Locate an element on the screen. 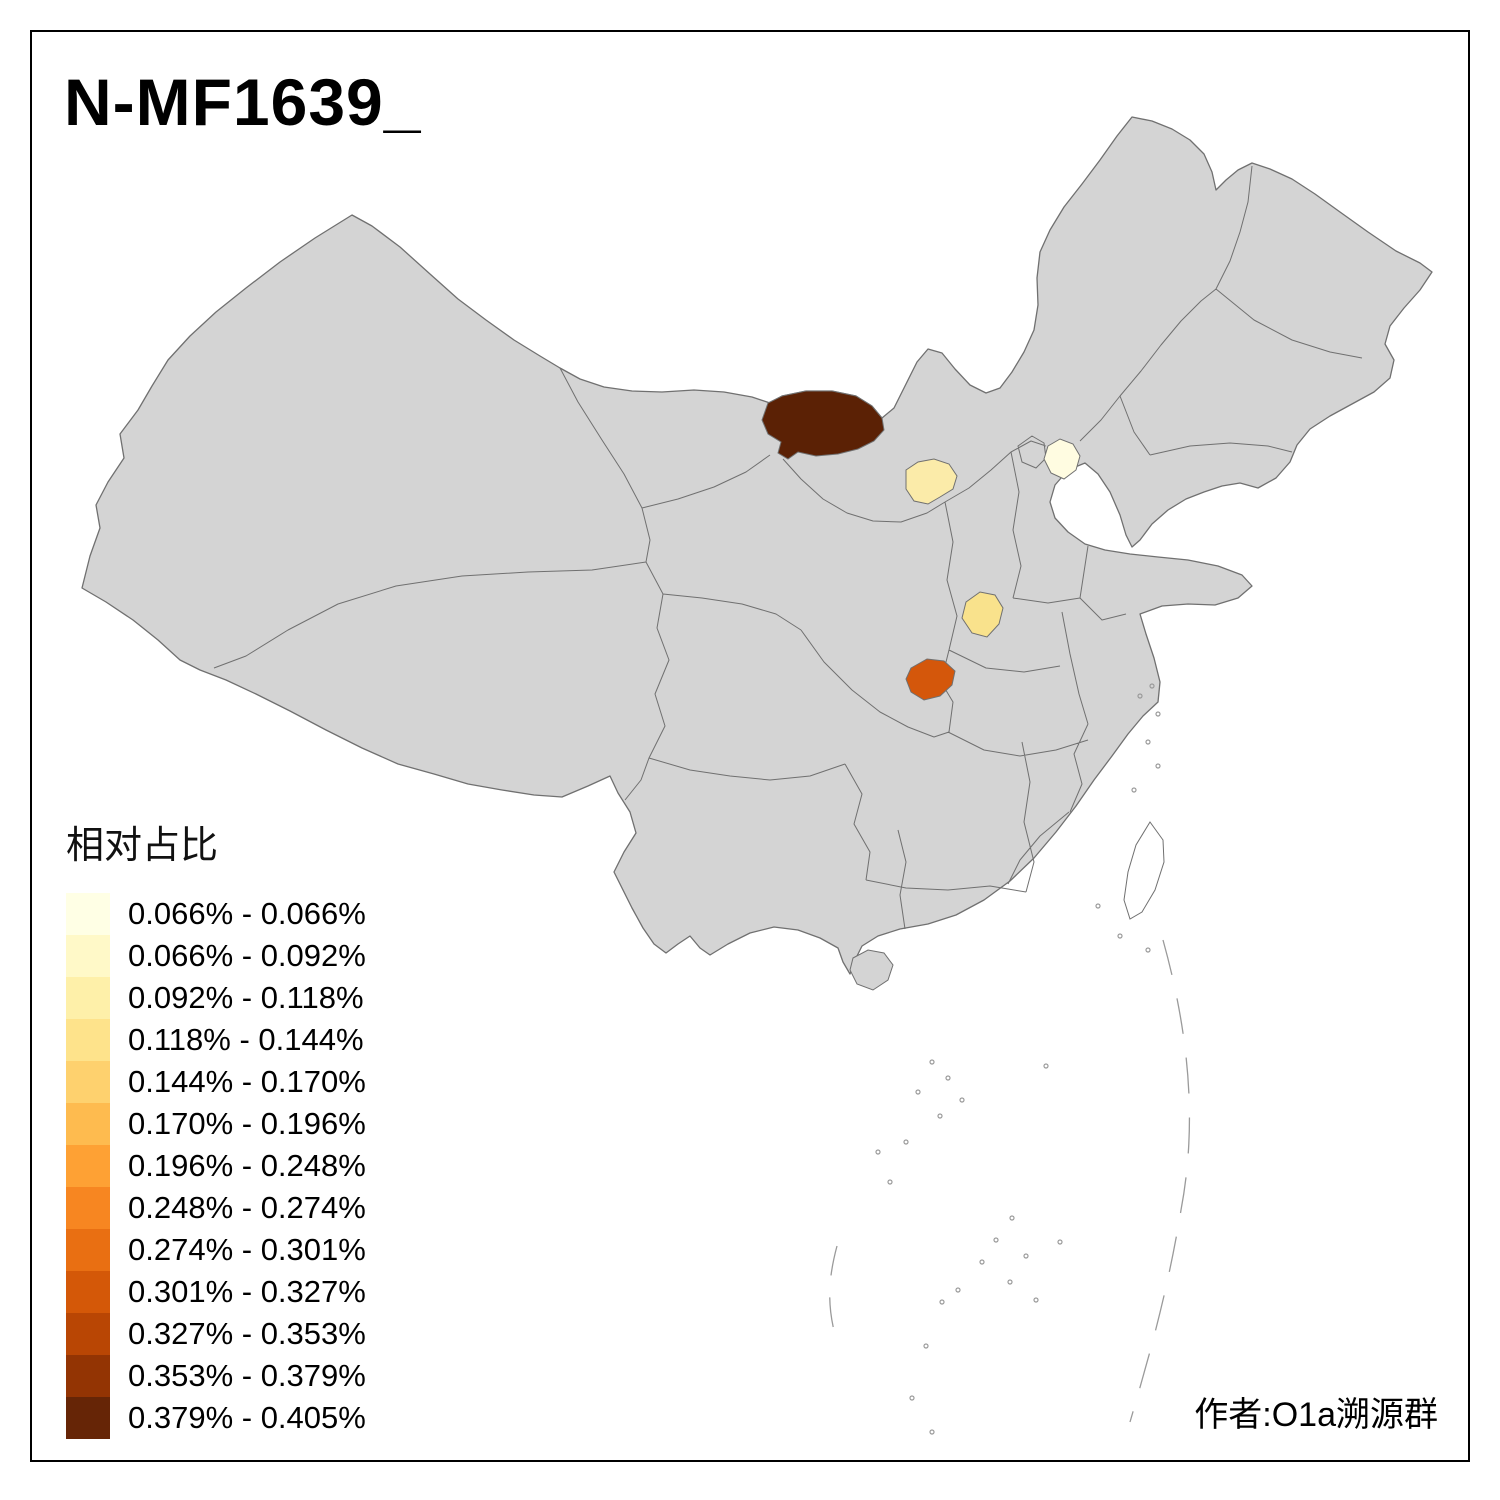 Image resolution: width=1500 pixels, height=1500 pixels. legend-row: 0.248% - 0.274% is located at coordinates (216, 1208).